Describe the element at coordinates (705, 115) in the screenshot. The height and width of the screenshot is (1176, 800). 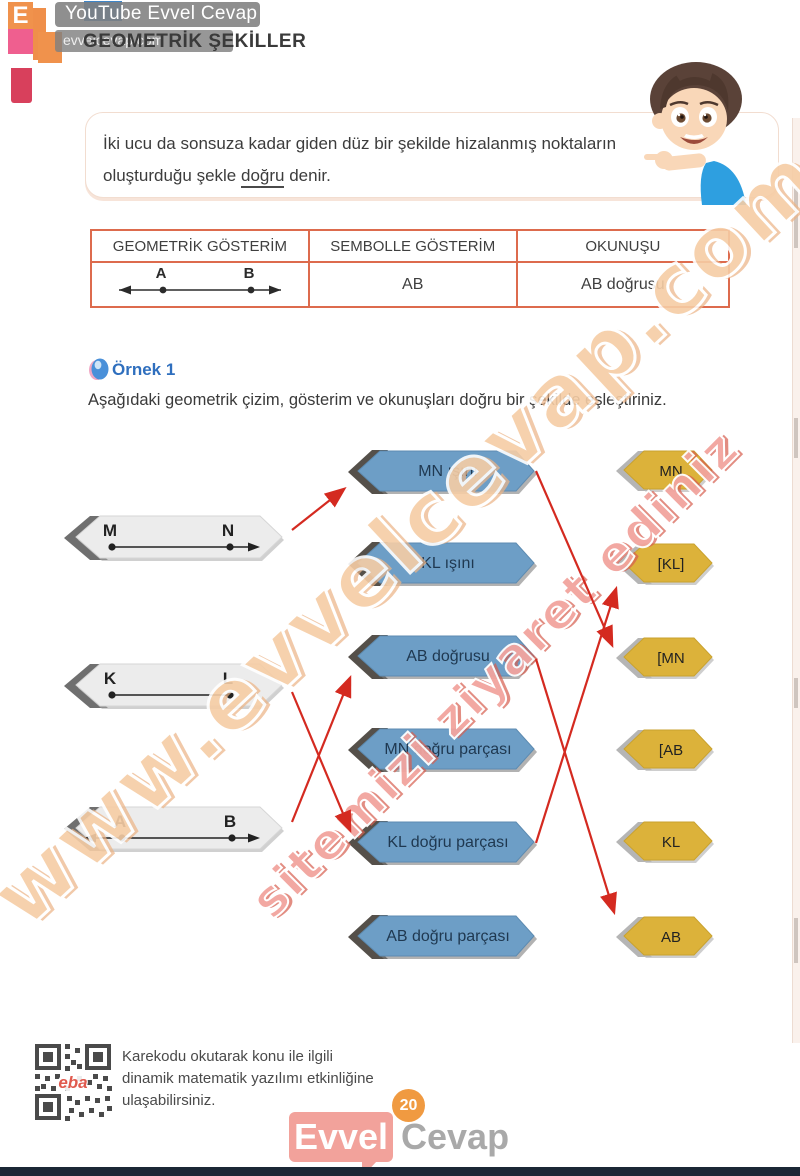
I see `boy-glint-right` at that location.